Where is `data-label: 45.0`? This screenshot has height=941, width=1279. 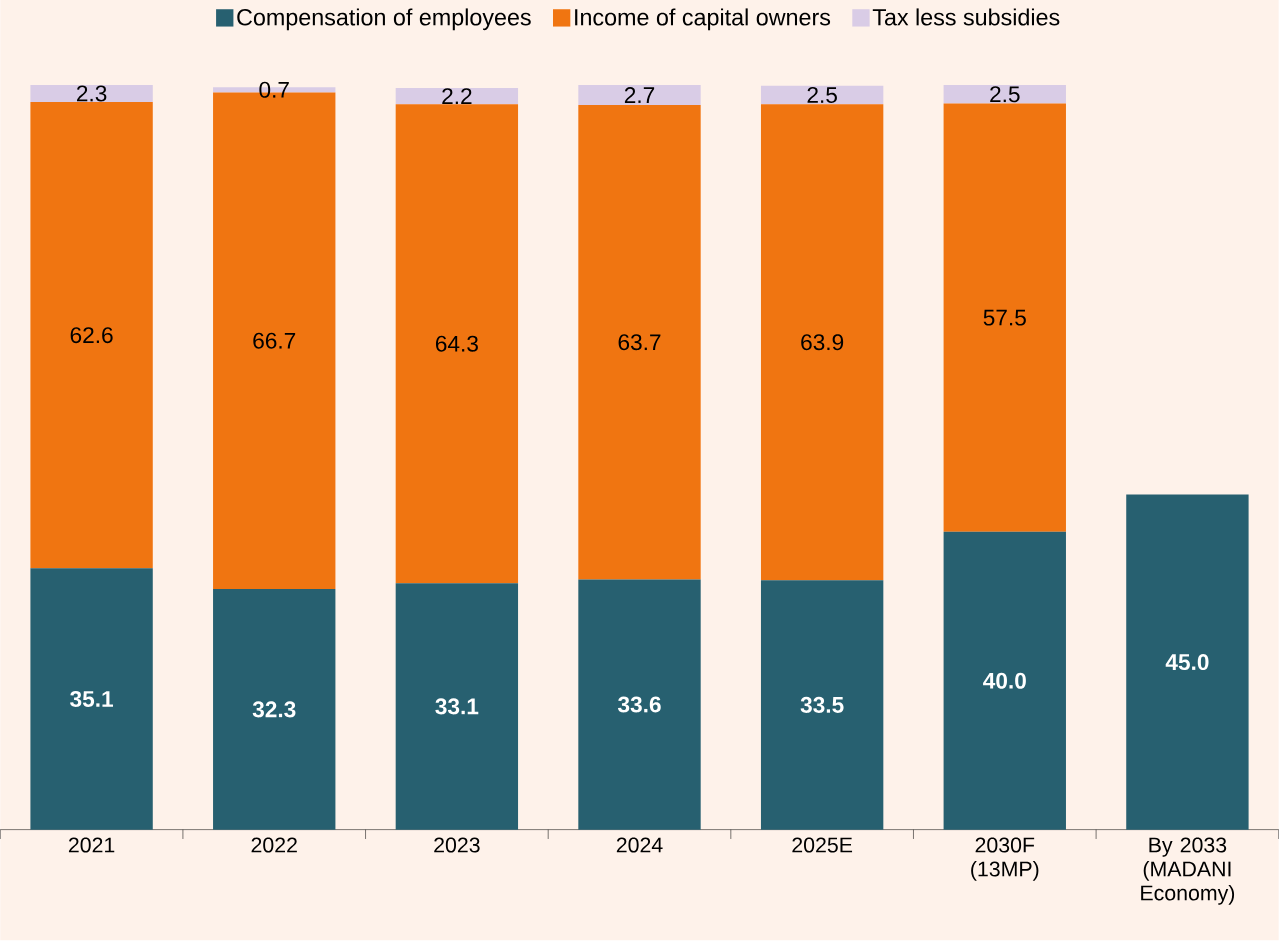 data-label: 45.0 is located at coordinates (1187, 662).